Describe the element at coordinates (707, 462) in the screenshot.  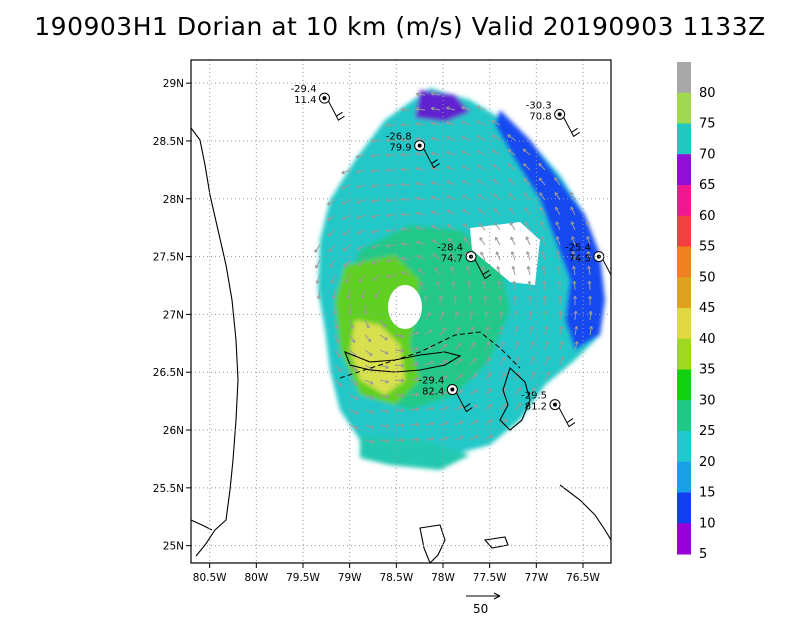
I see `colorbar-label: 20` at that location.